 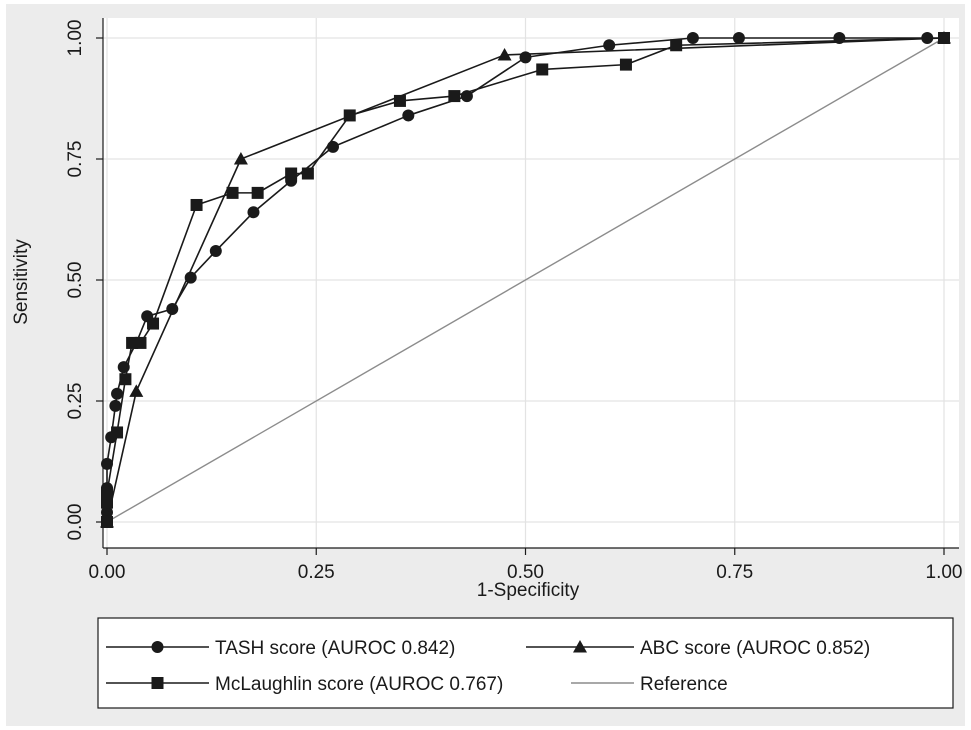 I want to click on legend-item-3: Reference, so click(x=649, y=684).